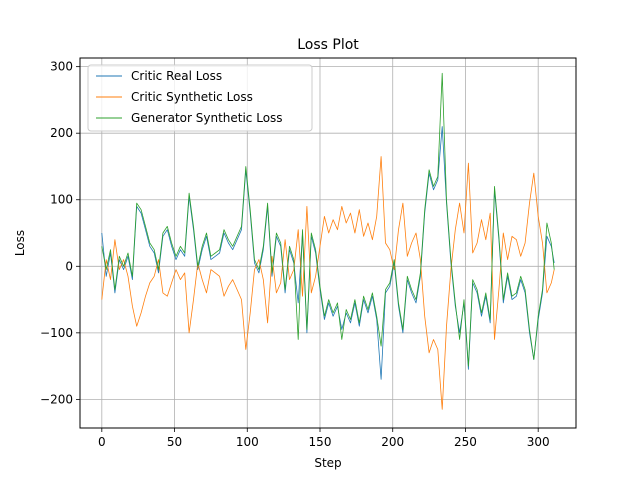  What do you see at coordinates (207, 118) in the screenshot?
I see `legend-label-generator-synthetic: Generator Synthetic Loss` at bounding box center [207, 118].